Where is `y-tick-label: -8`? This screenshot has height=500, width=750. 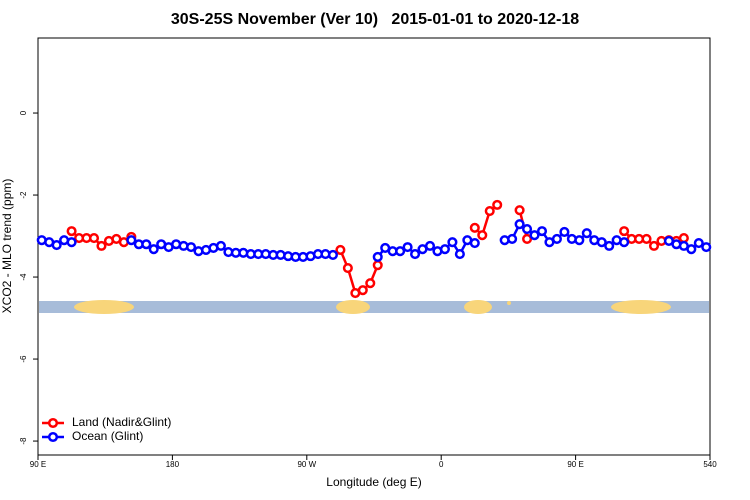 y-tick-label: -8 is located at coordinates (23, 441).